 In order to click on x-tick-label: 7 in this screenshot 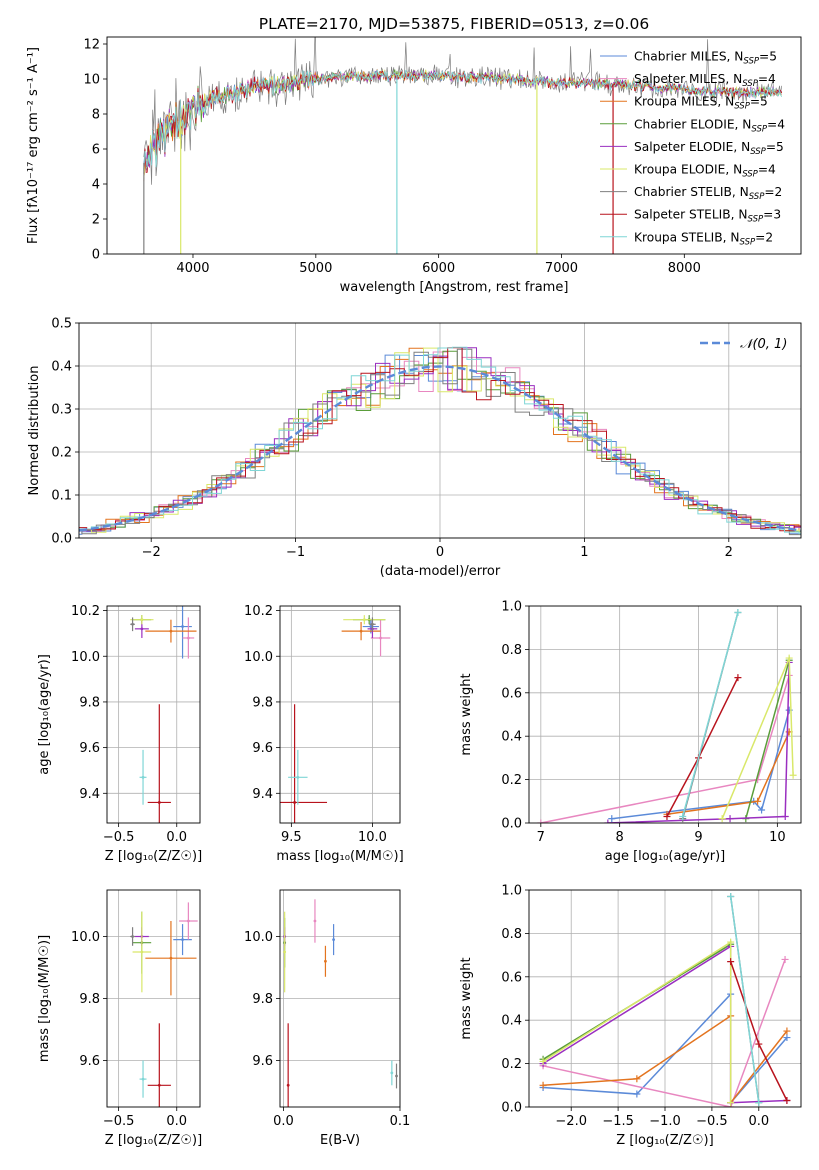, I will do `click(541, 837)`.